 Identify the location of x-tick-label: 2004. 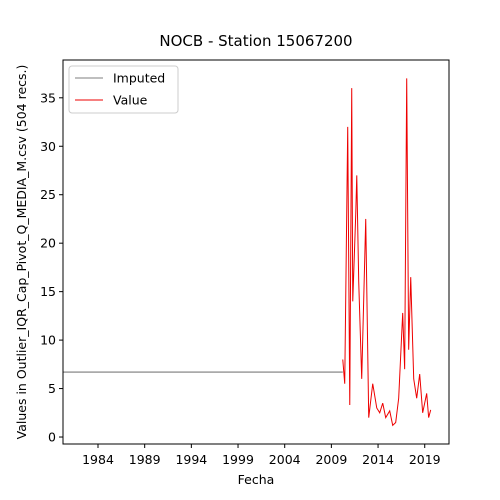
(285, 459).